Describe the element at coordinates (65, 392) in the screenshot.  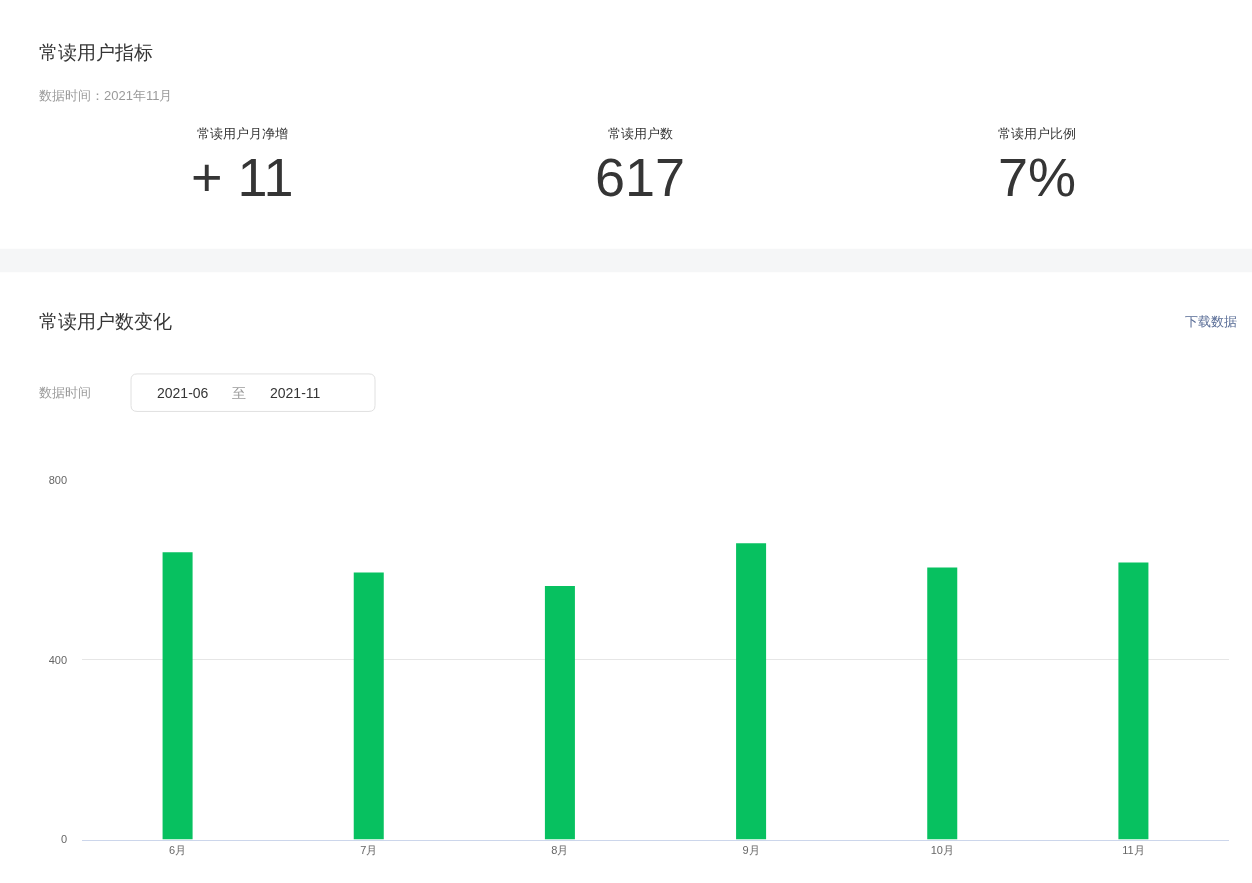
I see `text: 数据时间` at that location.